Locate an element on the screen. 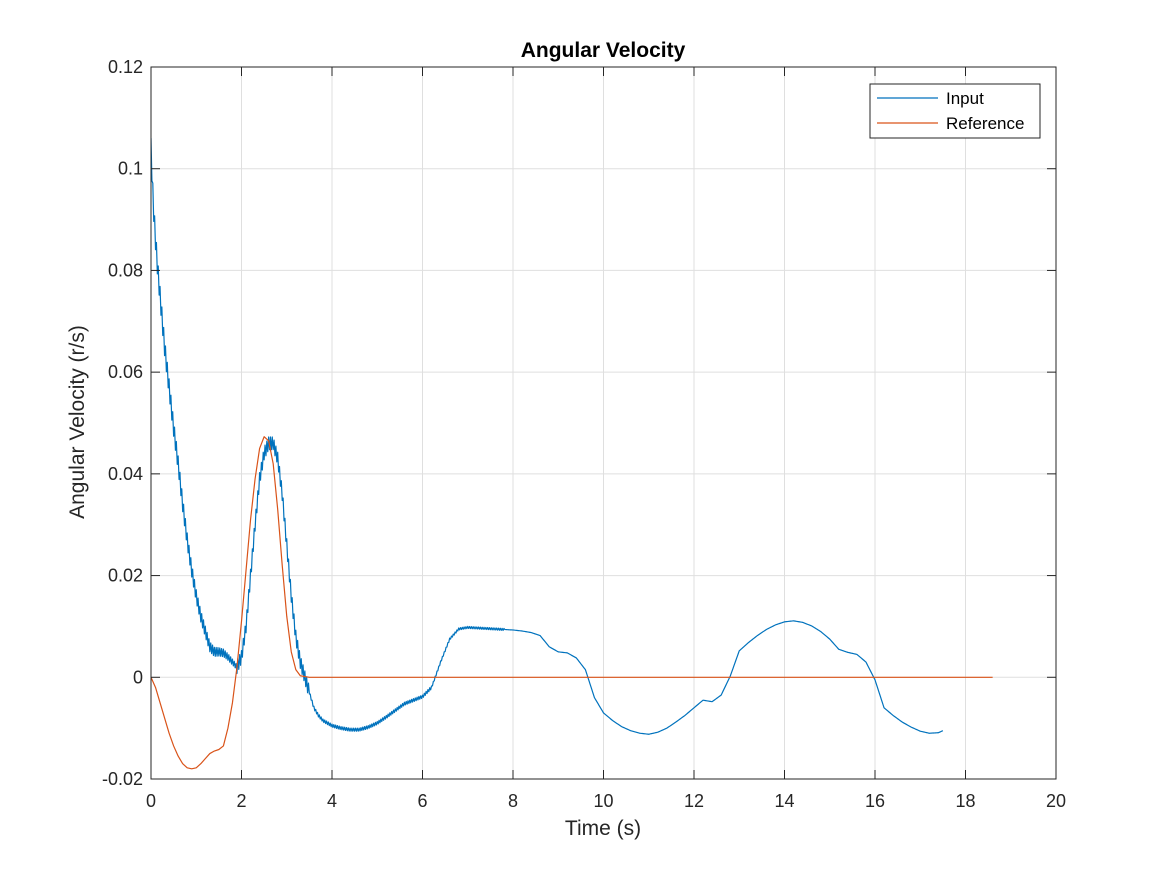 Image resolution: width=1167 pixels, height=875 pixels. x-tick-label: 12 is located at coordinates (694, 801).